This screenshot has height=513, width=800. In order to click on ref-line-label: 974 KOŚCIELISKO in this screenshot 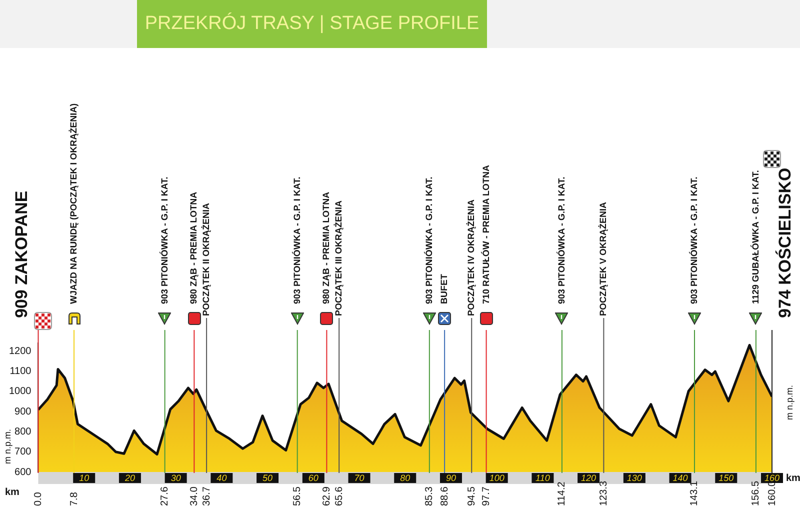, I will do `click(784, 243)`.